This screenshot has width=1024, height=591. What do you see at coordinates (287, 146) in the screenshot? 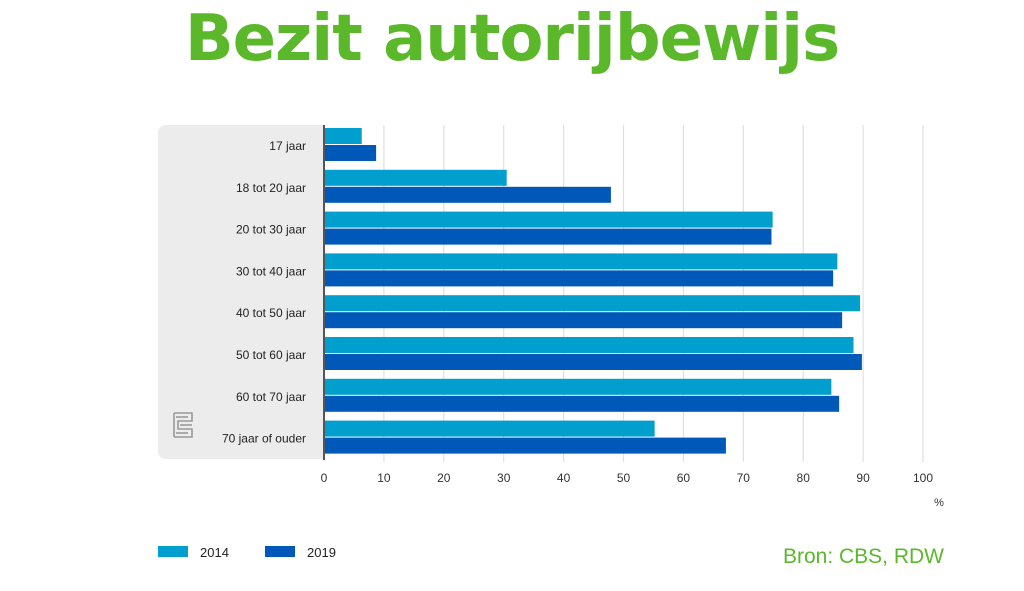
I see `category-label: 17 jaar` at bounding box center [287, 146].